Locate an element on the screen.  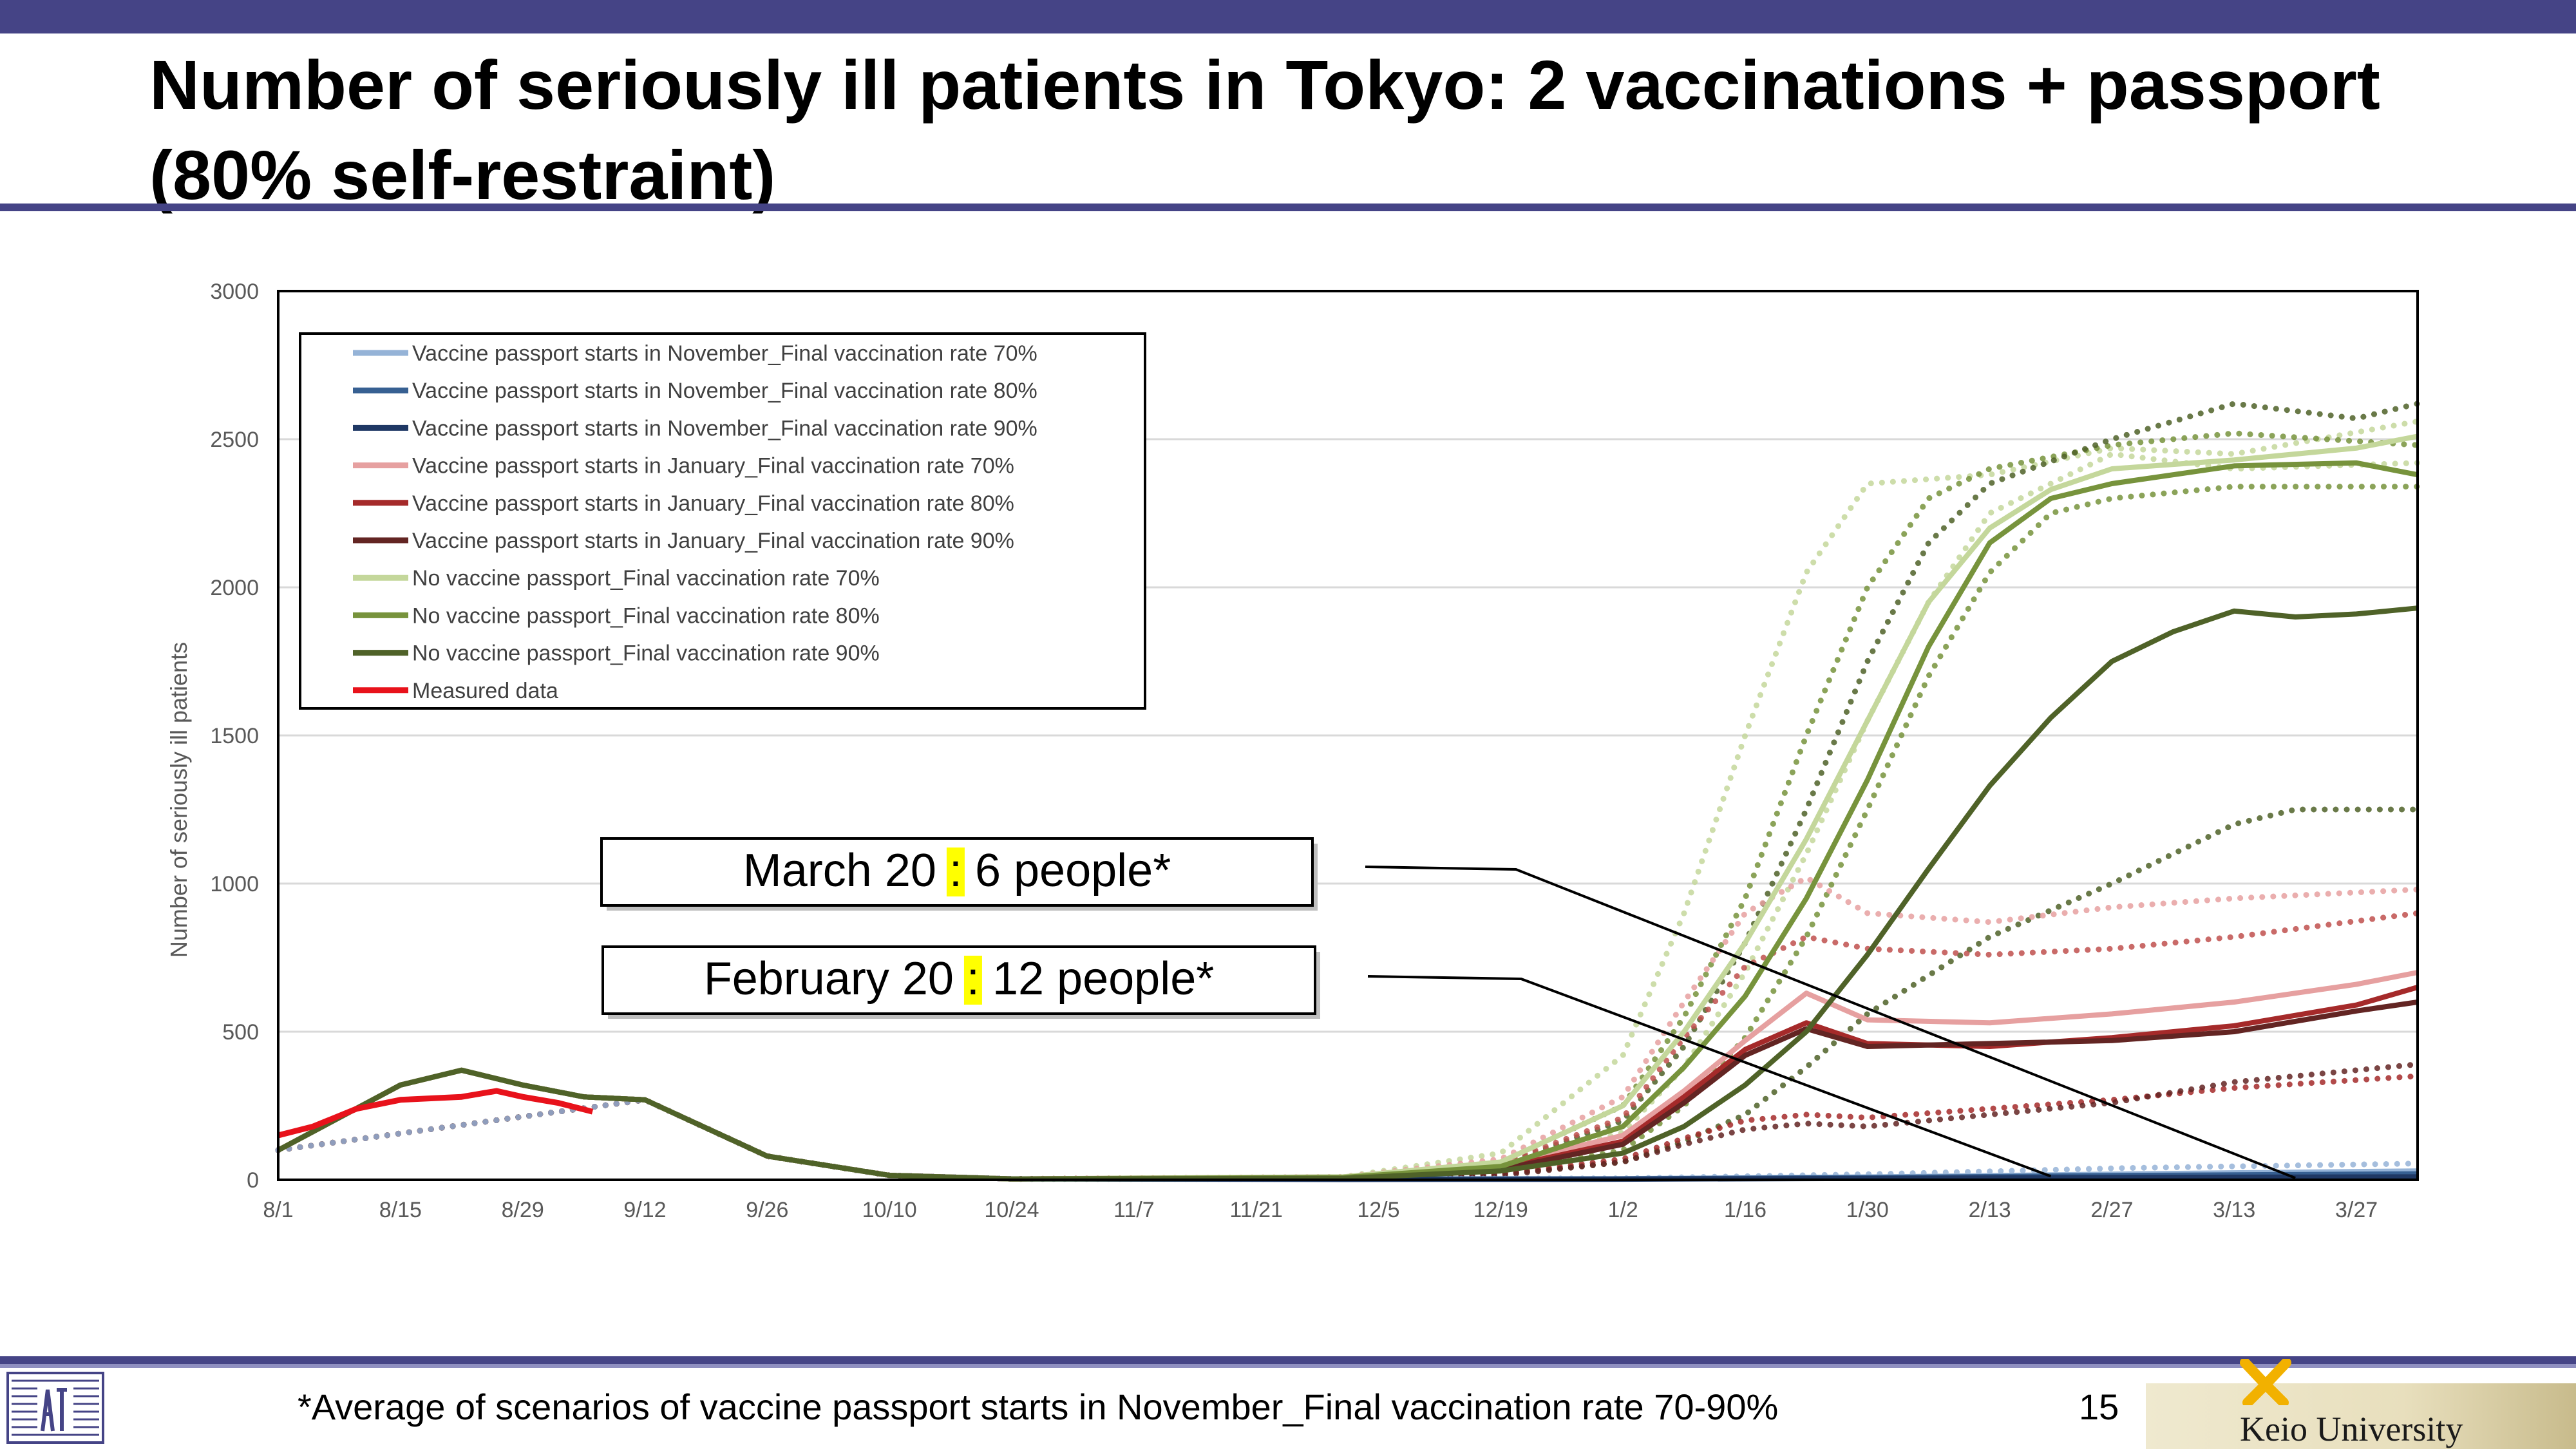
x-tick-label: 11/21 is located at coordinates (1256, 1210).